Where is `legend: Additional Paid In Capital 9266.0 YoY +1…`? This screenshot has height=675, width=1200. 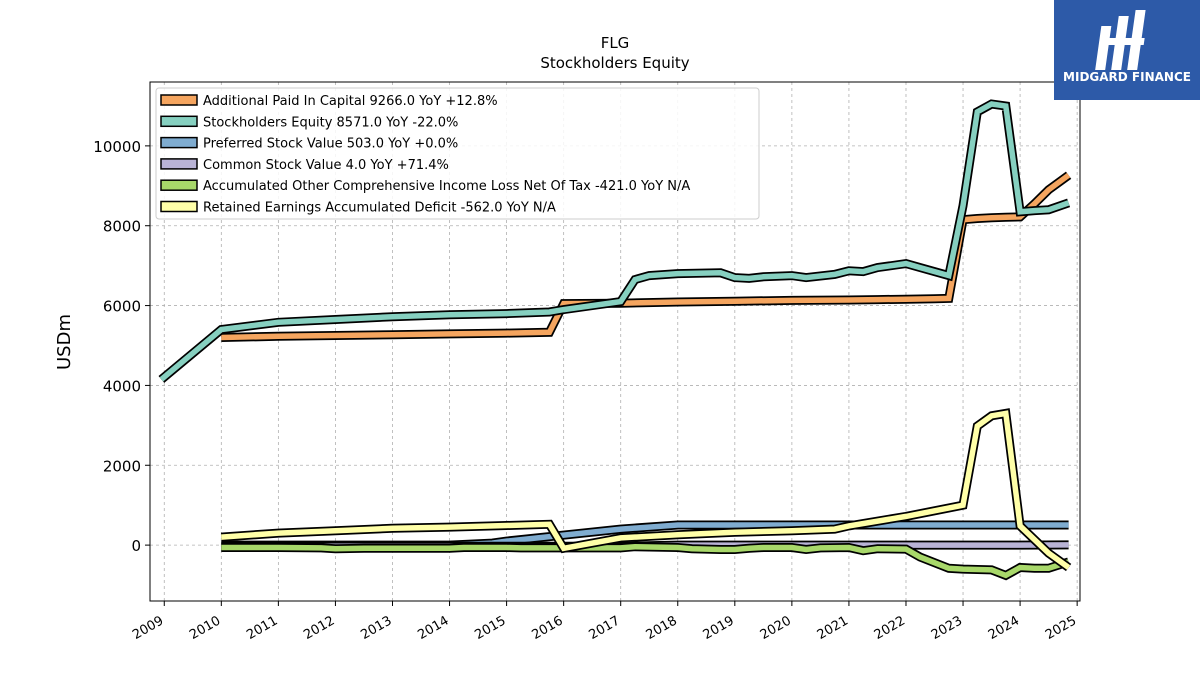 legend: Additional Paid In Capital 9266.0 YoY +1… is located at coordinates (457, 153).